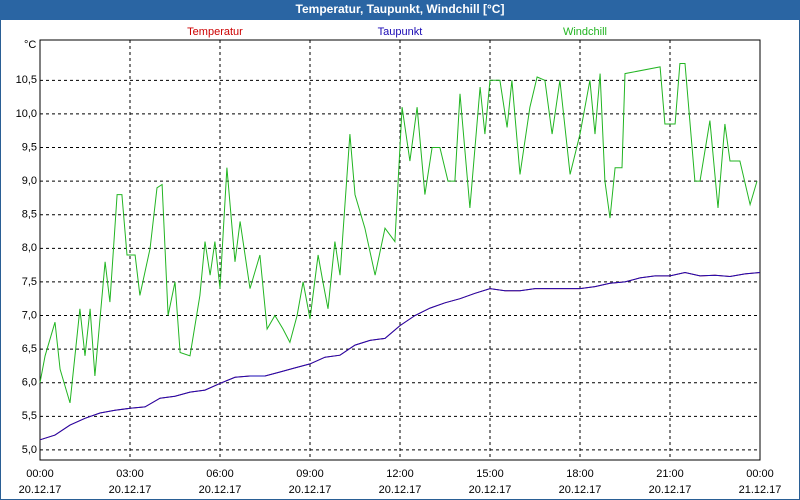 The image size is (800, 500). I want to click on y-tick-label: 8,0, so click(29, 248).